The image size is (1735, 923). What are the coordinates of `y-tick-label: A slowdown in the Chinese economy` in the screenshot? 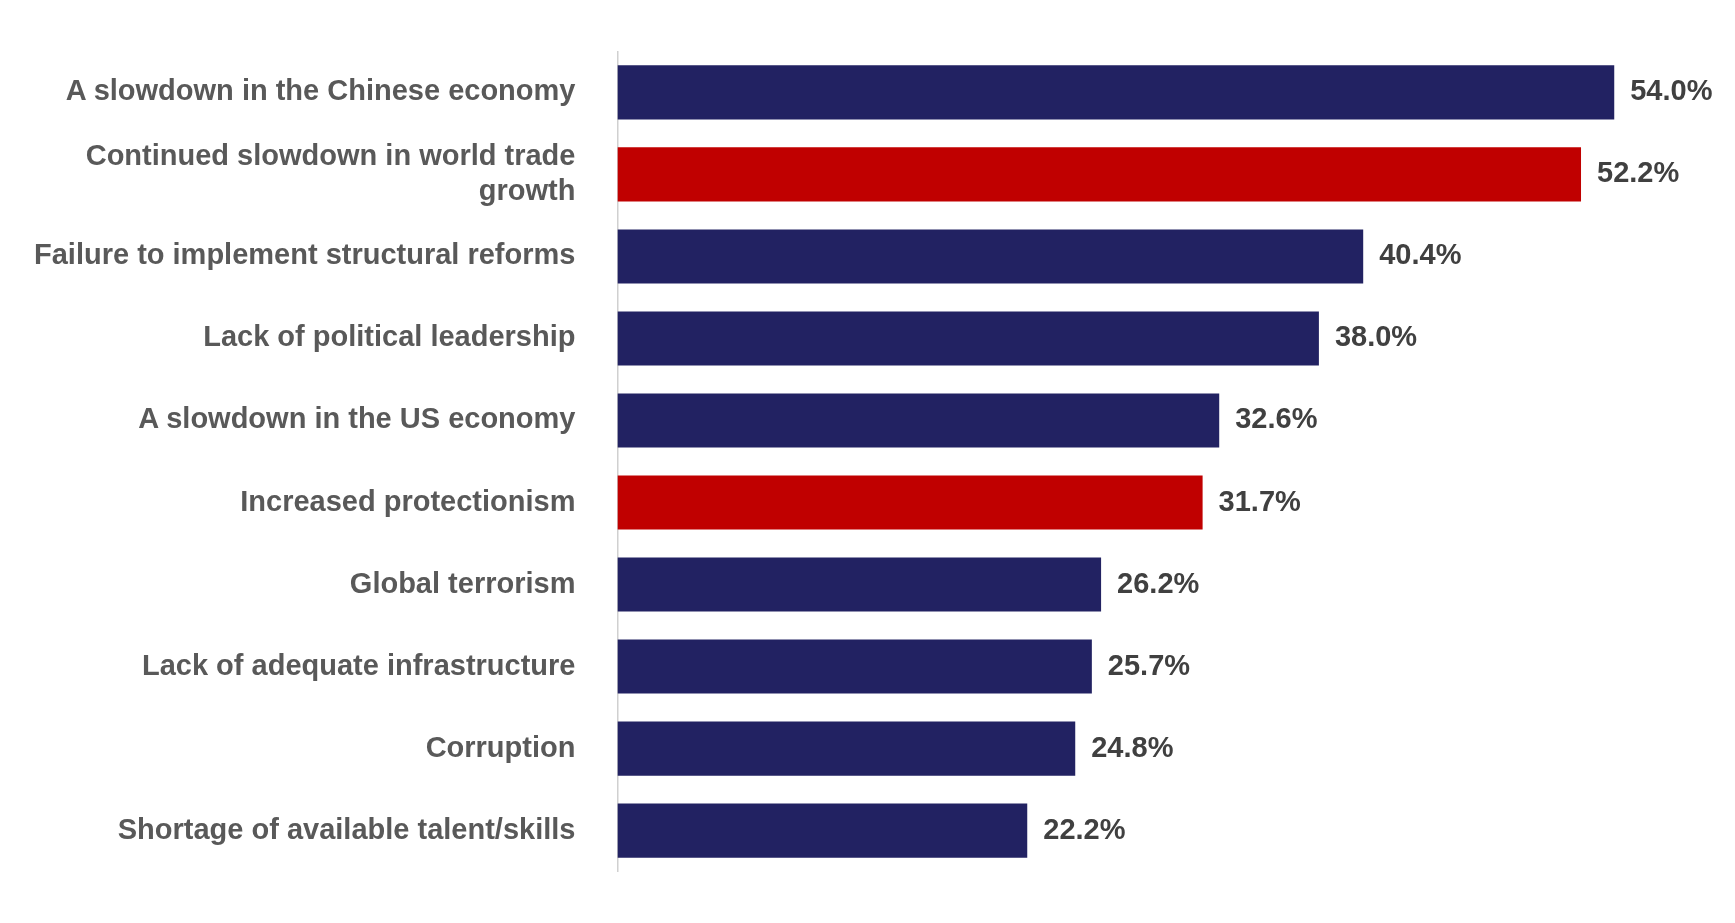 It's located at (320, 90).